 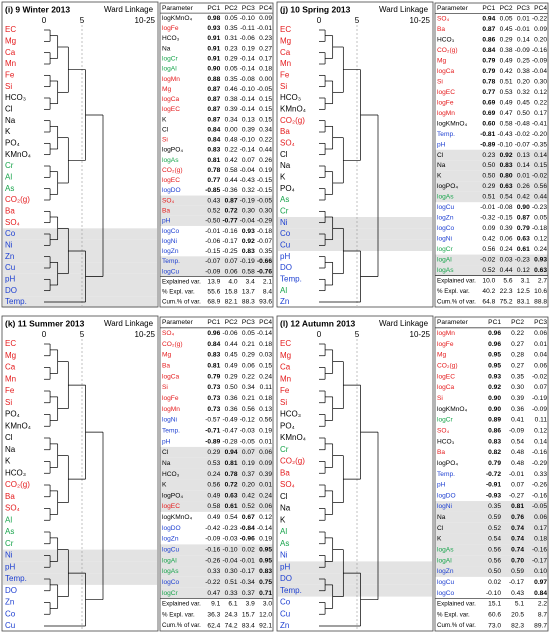 What do you see at coordinates (445, 420) in the screenshot?
I see `parameter: logCr` at bounding box center [445, 420].